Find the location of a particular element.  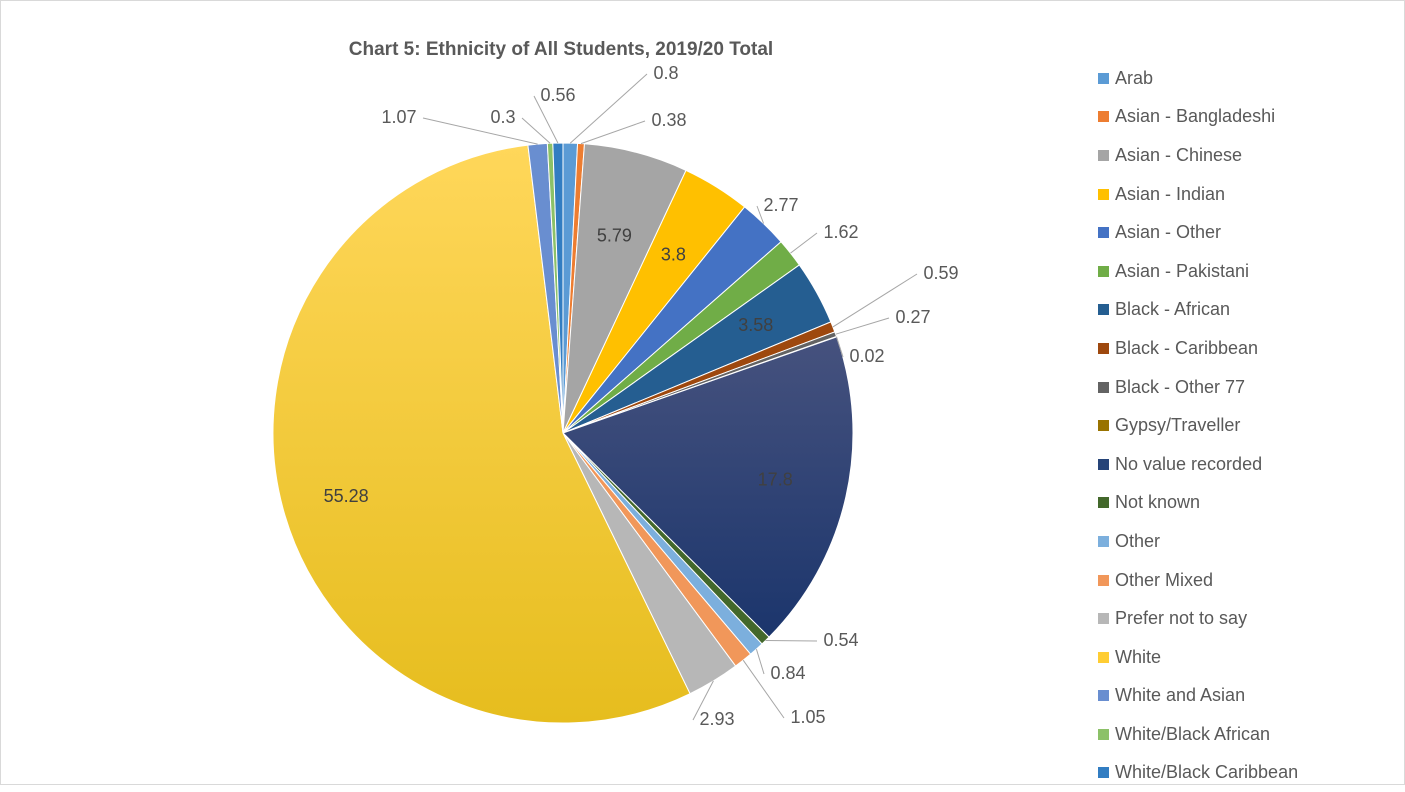

legend-item-other-mixed: Other Mixed is located at coordinates (1198, 580).